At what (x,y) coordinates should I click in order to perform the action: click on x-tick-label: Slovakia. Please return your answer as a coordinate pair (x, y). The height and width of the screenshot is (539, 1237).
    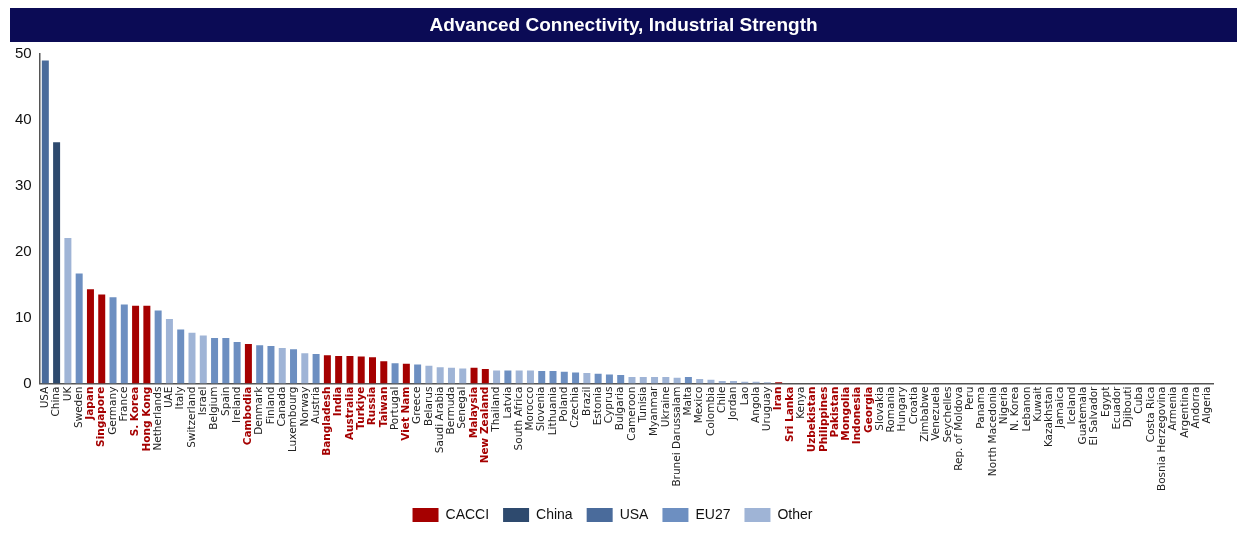
    Looking at the image, I should click on (878, 408).